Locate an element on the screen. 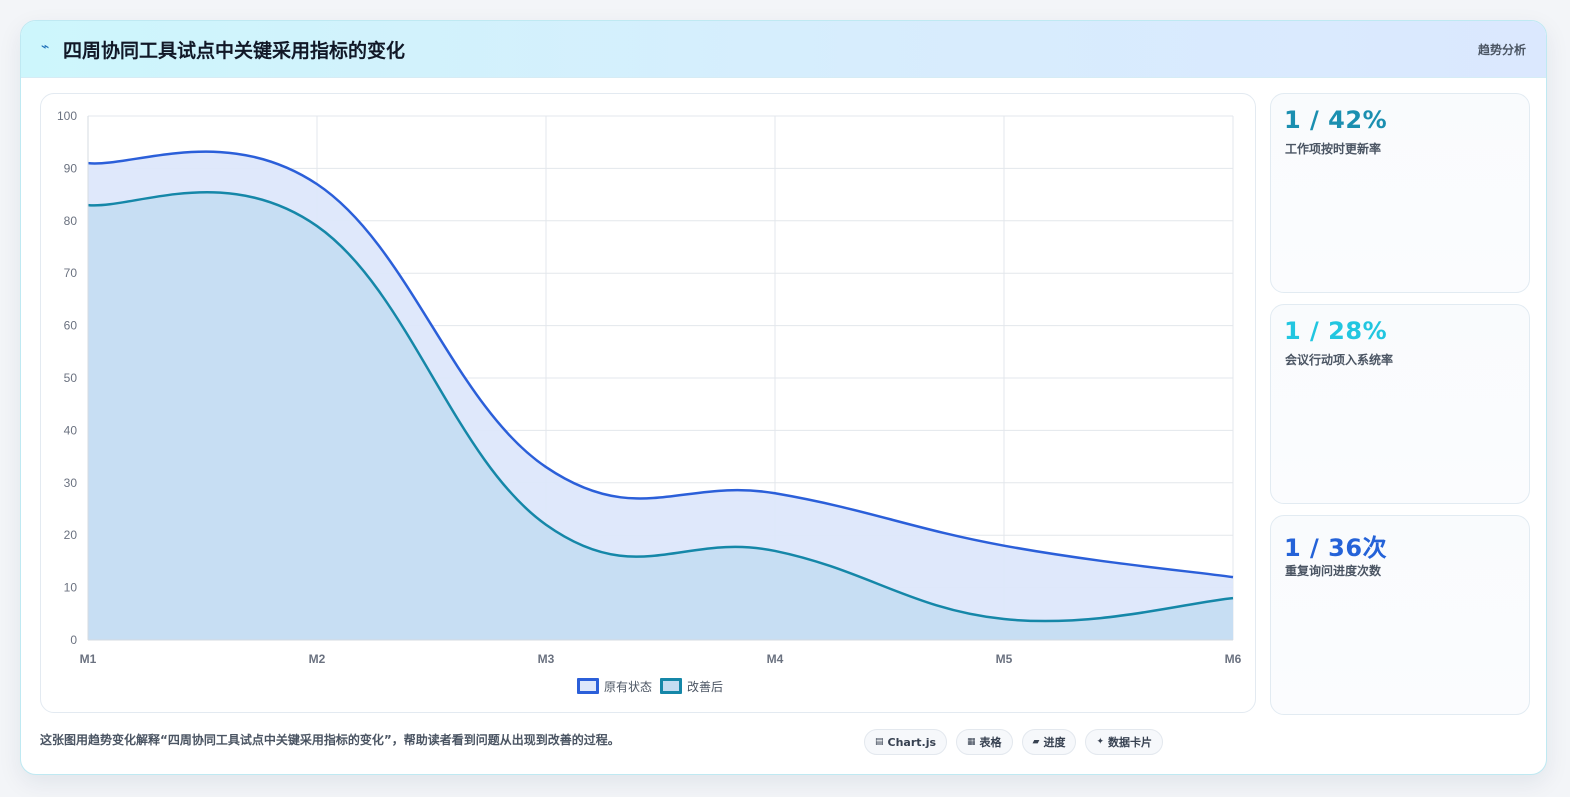  kpi-card-repeat-queries: 1 / 36次 重复询问进度次数 is located at coordinates (1400, 615).